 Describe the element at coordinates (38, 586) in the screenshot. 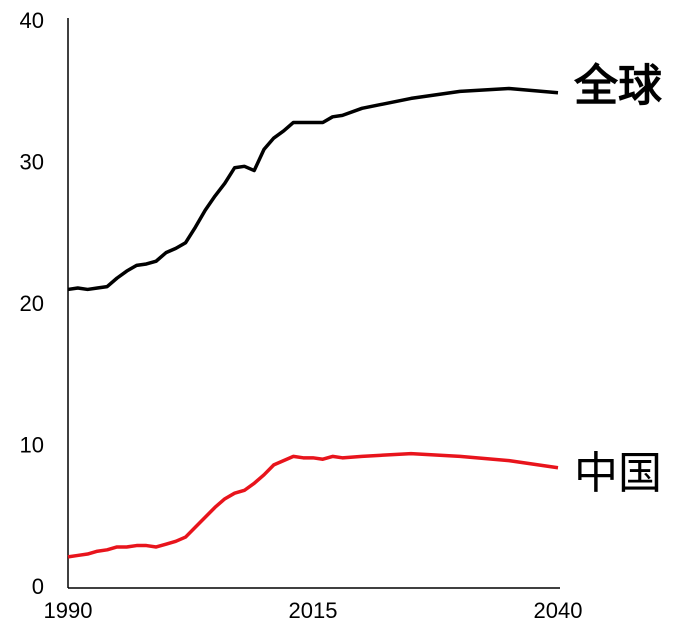

I see `y-tick-label: 0` at that location.